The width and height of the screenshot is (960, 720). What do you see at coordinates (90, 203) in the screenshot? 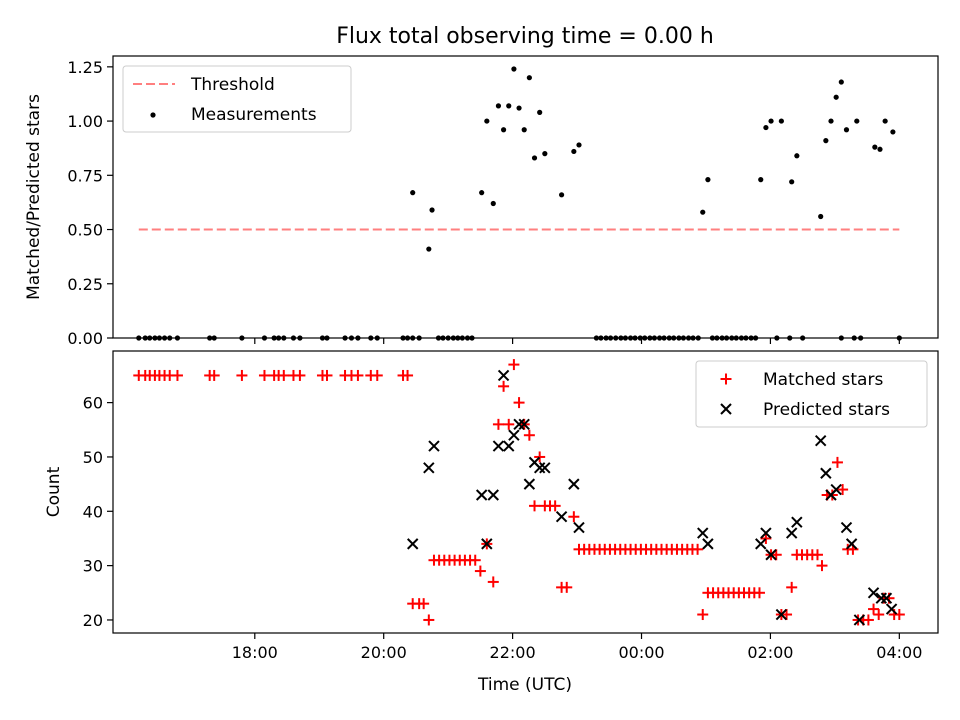
I see `top-y-ticks: 0.00 0.25 0.50 0.75 1.00 1.25` at bounding box center [90, 203].